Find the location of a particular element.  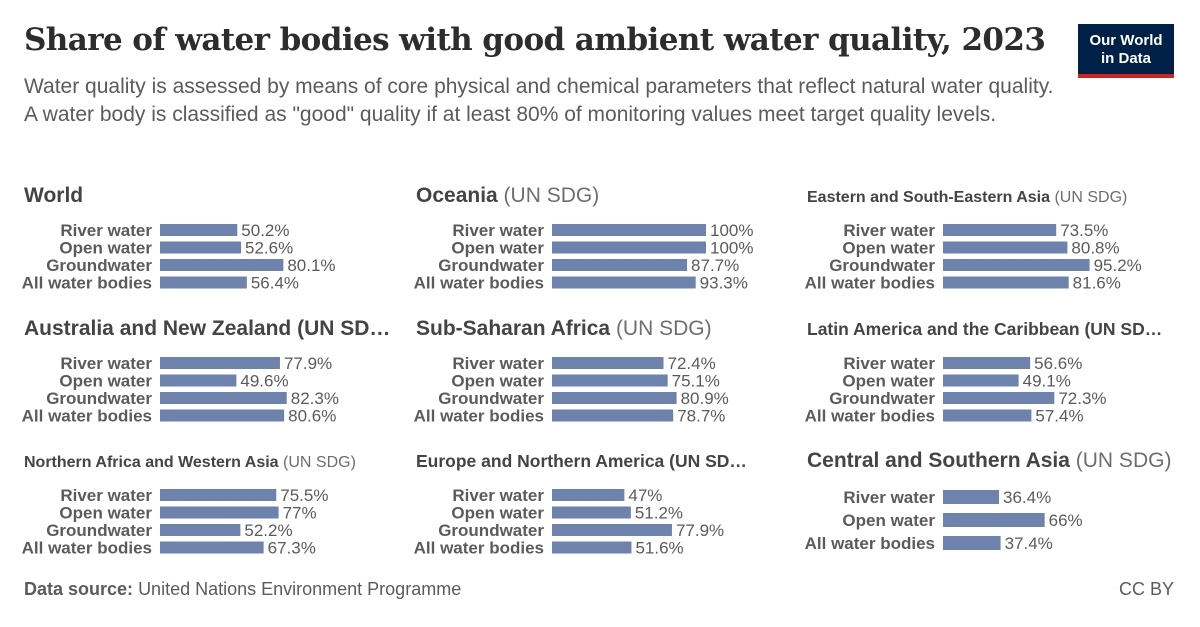

value-label: 73.5% is located at coordinates (1084, 230).